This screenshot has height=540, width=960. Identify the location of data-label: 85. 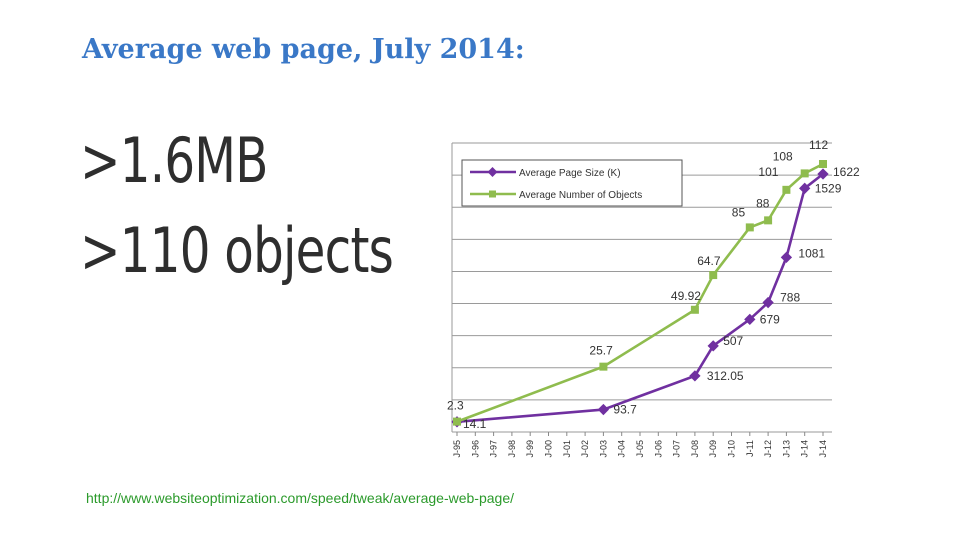
(739, 212).